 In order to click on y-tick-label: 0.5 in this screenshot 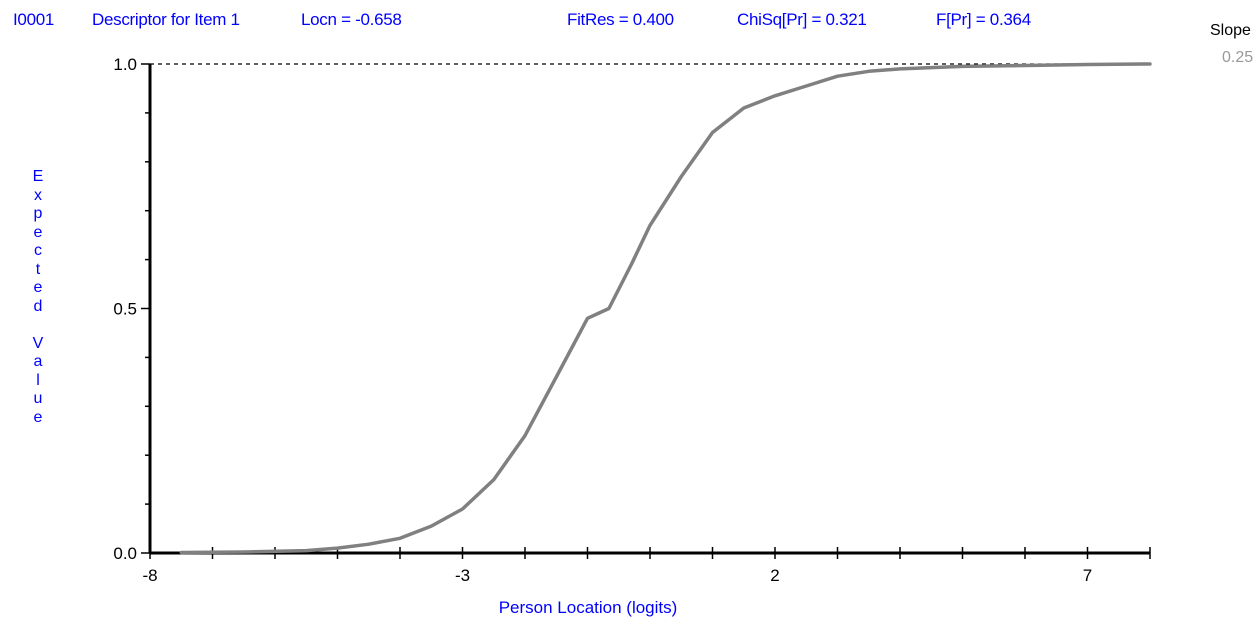, I will do `click(125, 309)`.